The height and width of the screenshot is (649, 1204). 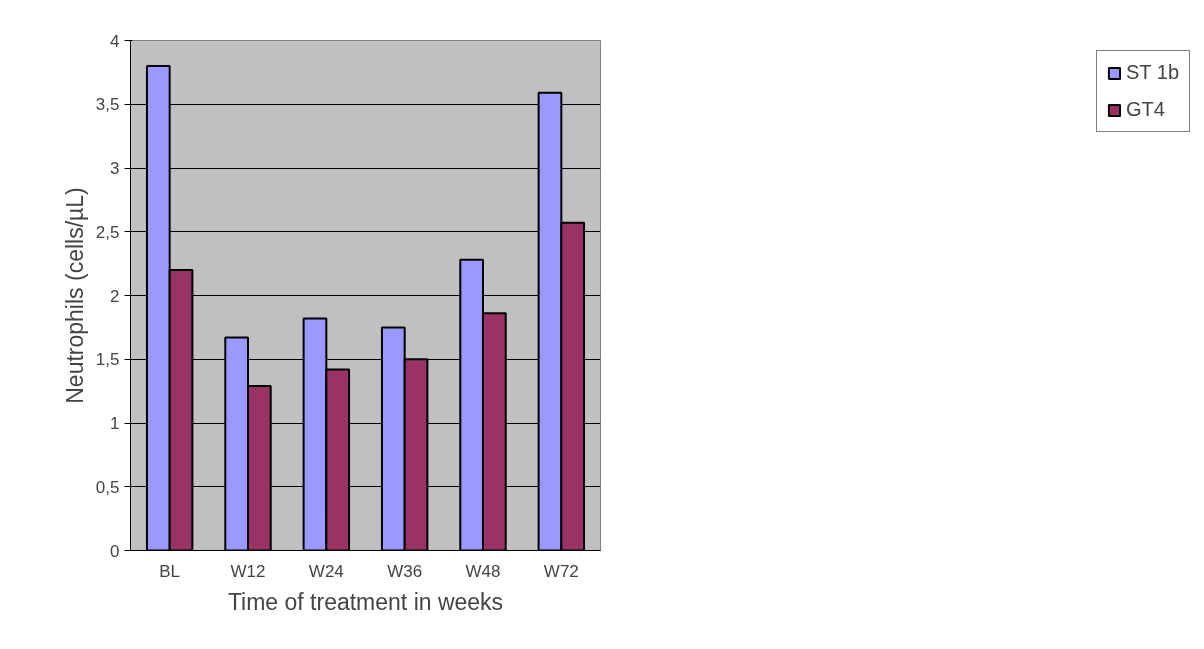 What do you see at coordinates (405, 571) in the screenshot?
I see `x-tick-label: W36` at bounding box center [405, 571].